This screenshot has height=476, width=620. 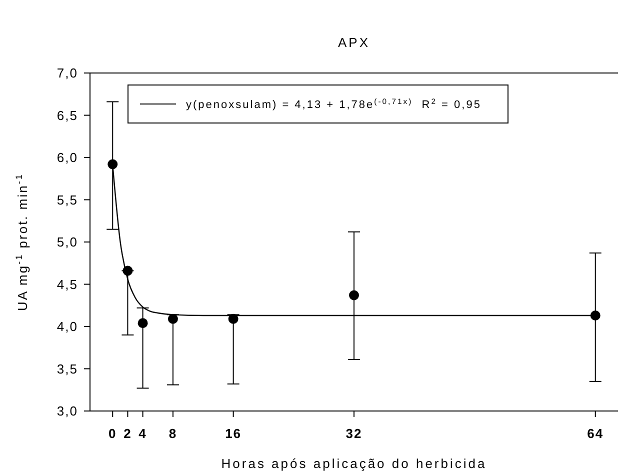 What do you see at coordinates (354, 433) in the screenshot?
I see `x-tick-label: 32` at bounding box center [354, 433].